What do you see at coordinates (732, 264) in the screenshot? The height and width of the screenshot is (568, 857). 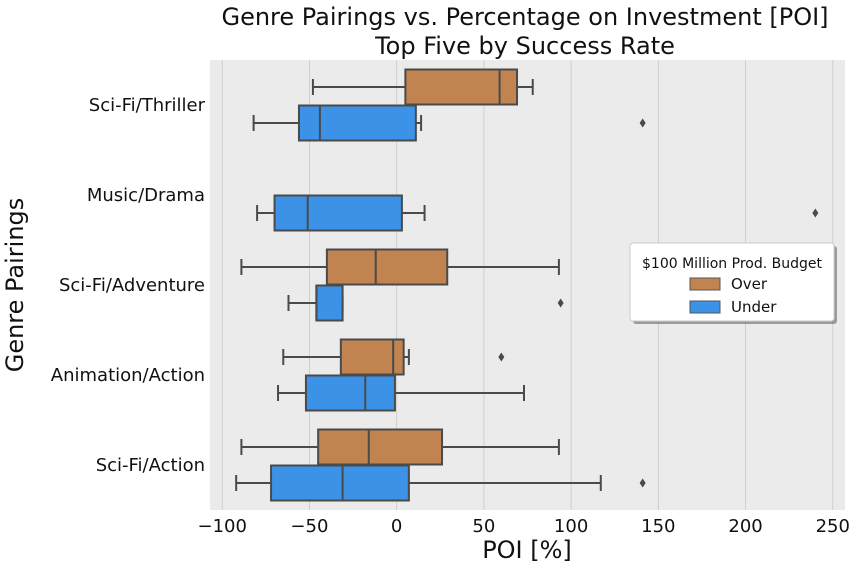 I see `legend-title: $100 Million Prod. Budget` at bounding box center [732, 264].